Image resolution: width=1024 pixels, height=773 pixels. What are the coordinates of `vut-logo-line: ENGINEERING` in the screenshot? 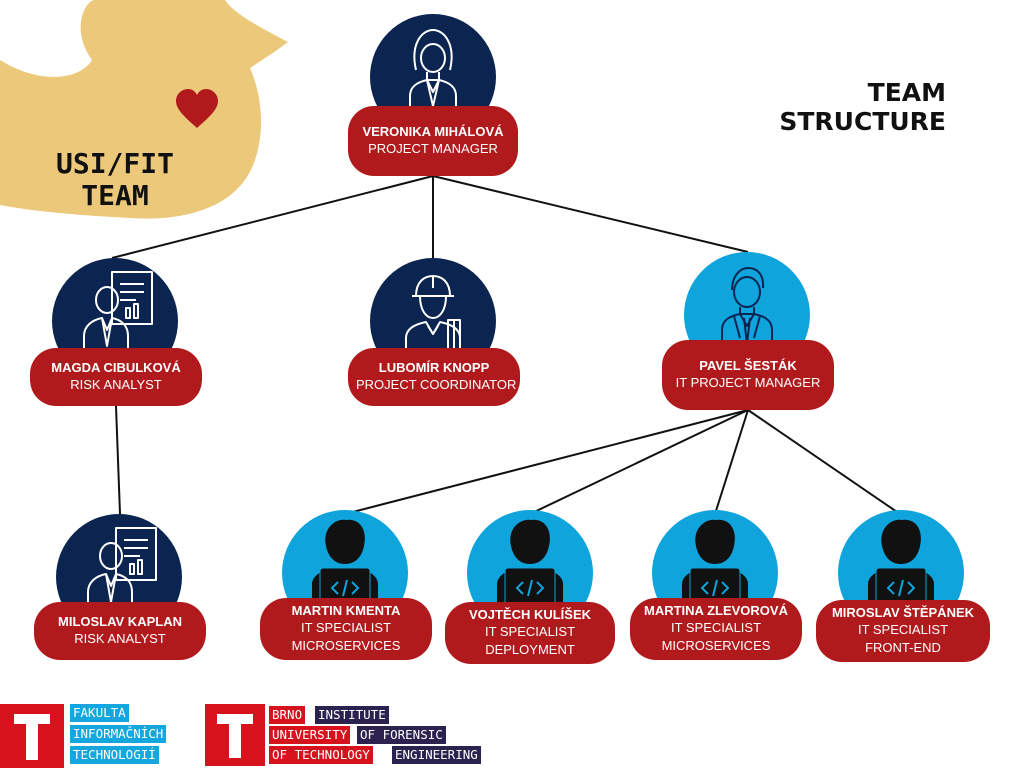 It's located at (436, 755).